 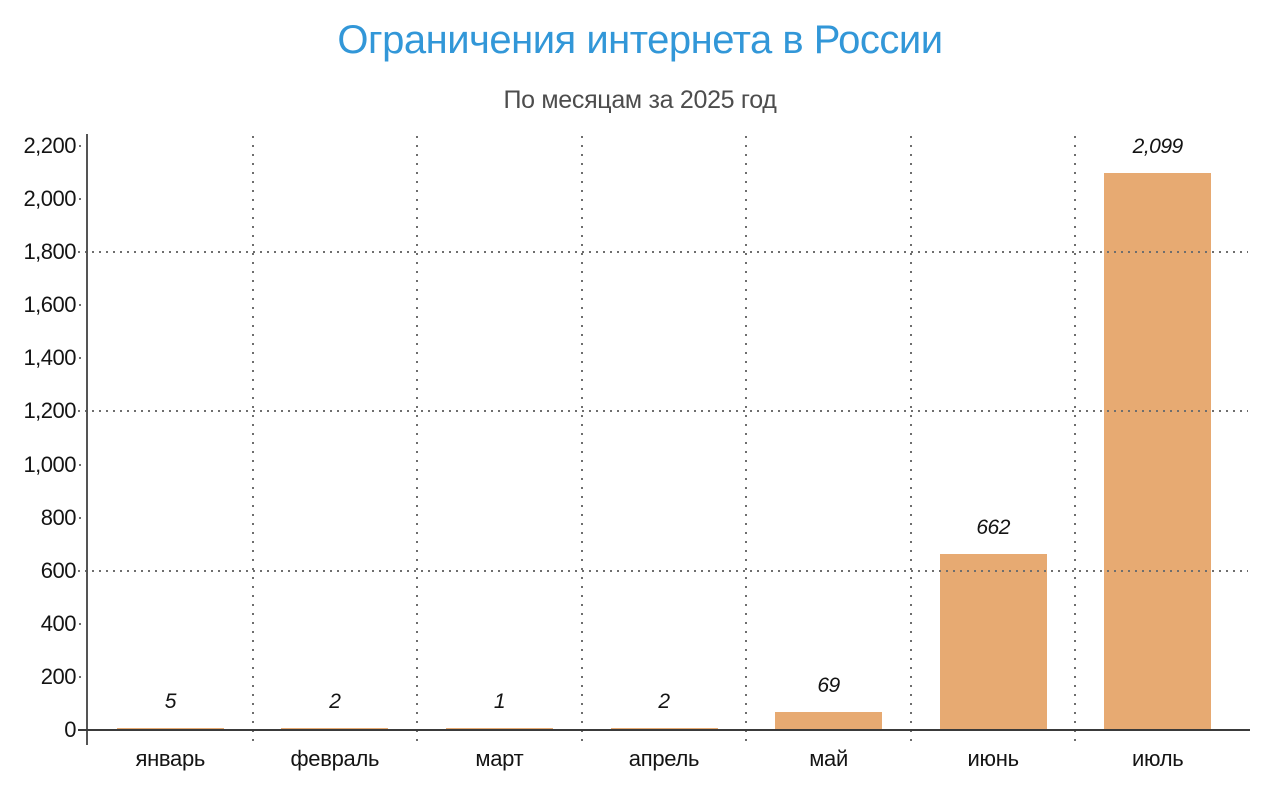 I want to click on bar-value-label: 5, so click(x=170, y=701).